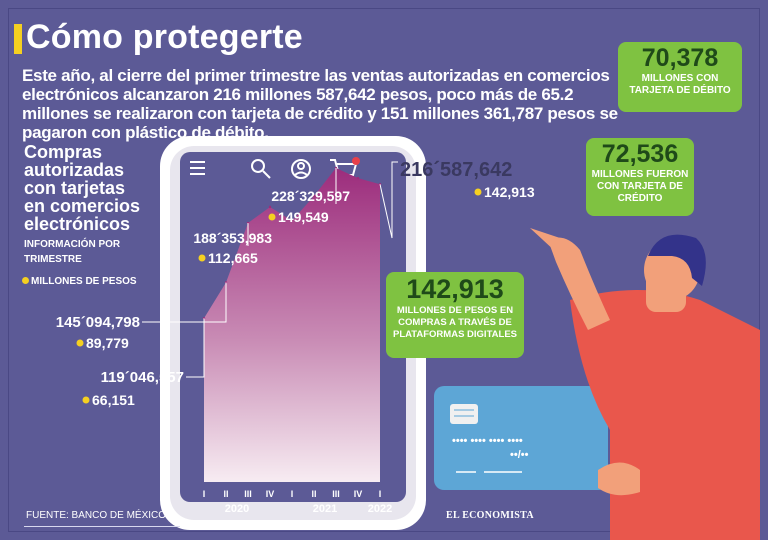 The height and width of the screenshot is (540, 768). What do you see at coordinates (113, 400) in the screenshot?
I see `platforms-label: 66,151` at bounding box center [113, 400].